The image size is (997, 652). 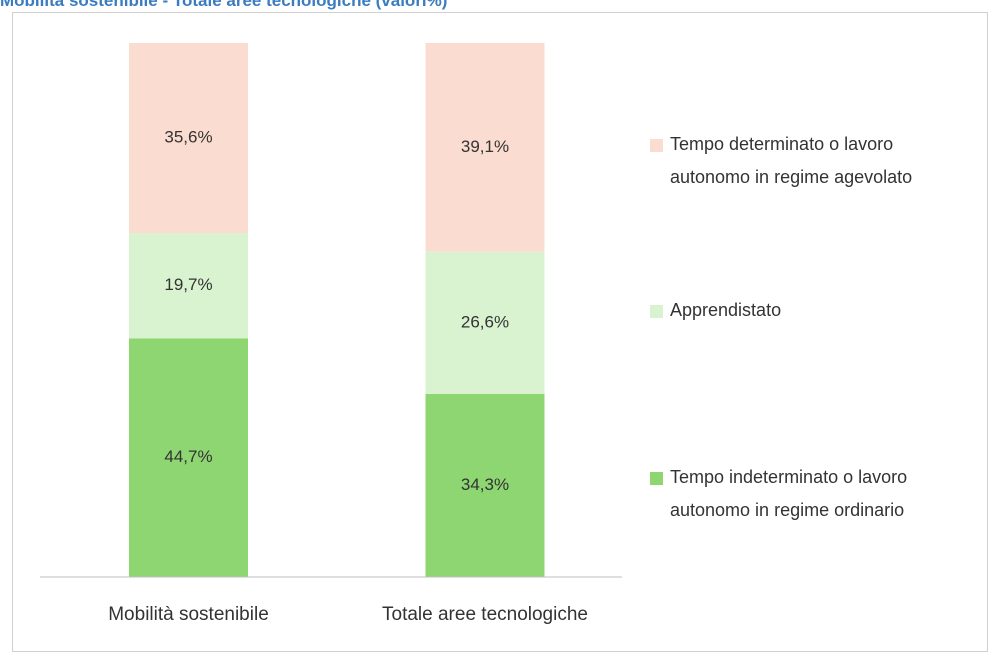 What do you see at coordinates (188, 614) in the screenshot?
I see `x-tick-label: Mobilità sostenibile` at bounding box center [188, 614].